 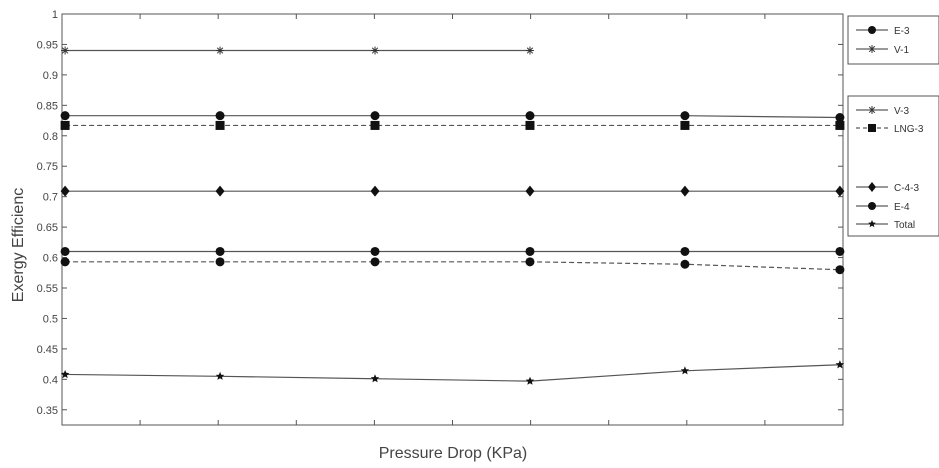 I want to click on legend-label: E-3, so click(x=902, y=31).